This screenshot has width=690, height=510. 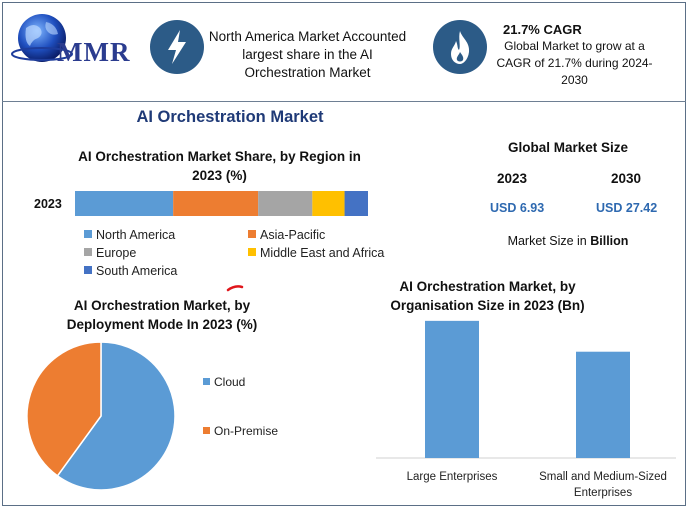 I want to click on legend-south-america: South America, so click(x=130, y=271).